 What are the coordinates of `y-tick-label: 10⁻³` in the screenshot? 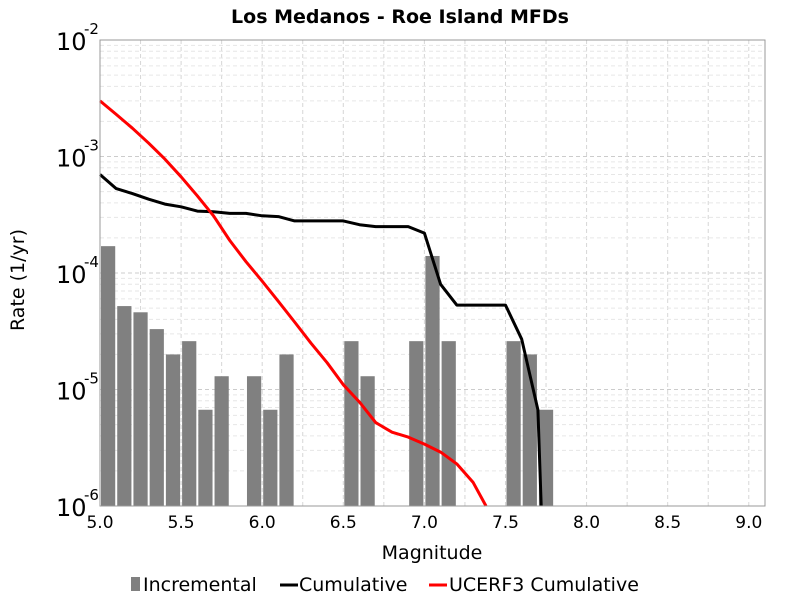 It's located at (77, 155).